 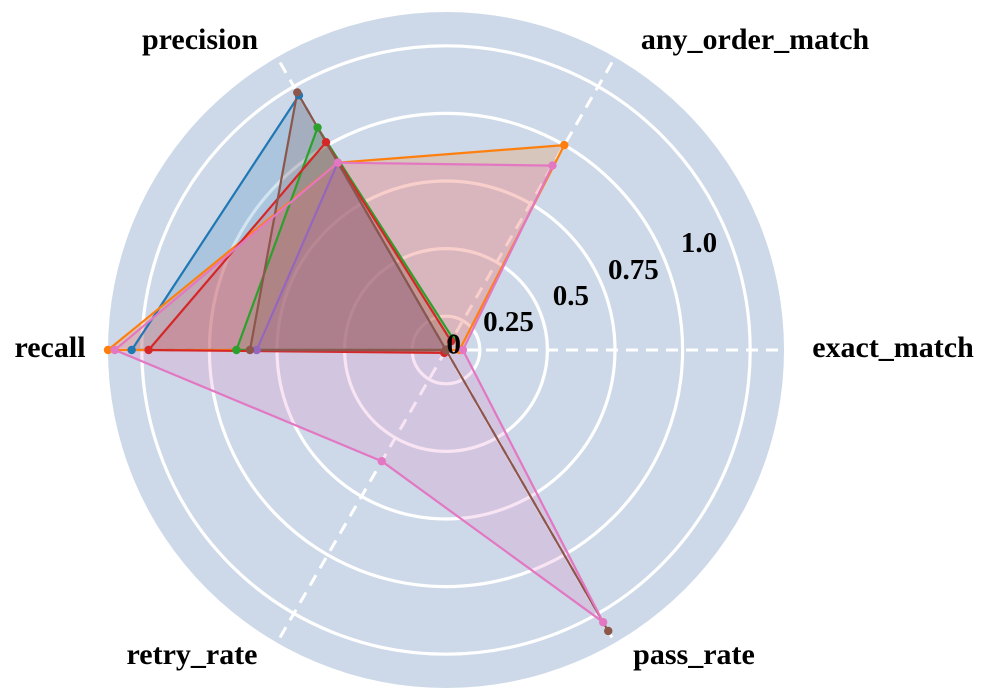 I want to click on radial-tick-label: 0, so click(x=454, y=344).